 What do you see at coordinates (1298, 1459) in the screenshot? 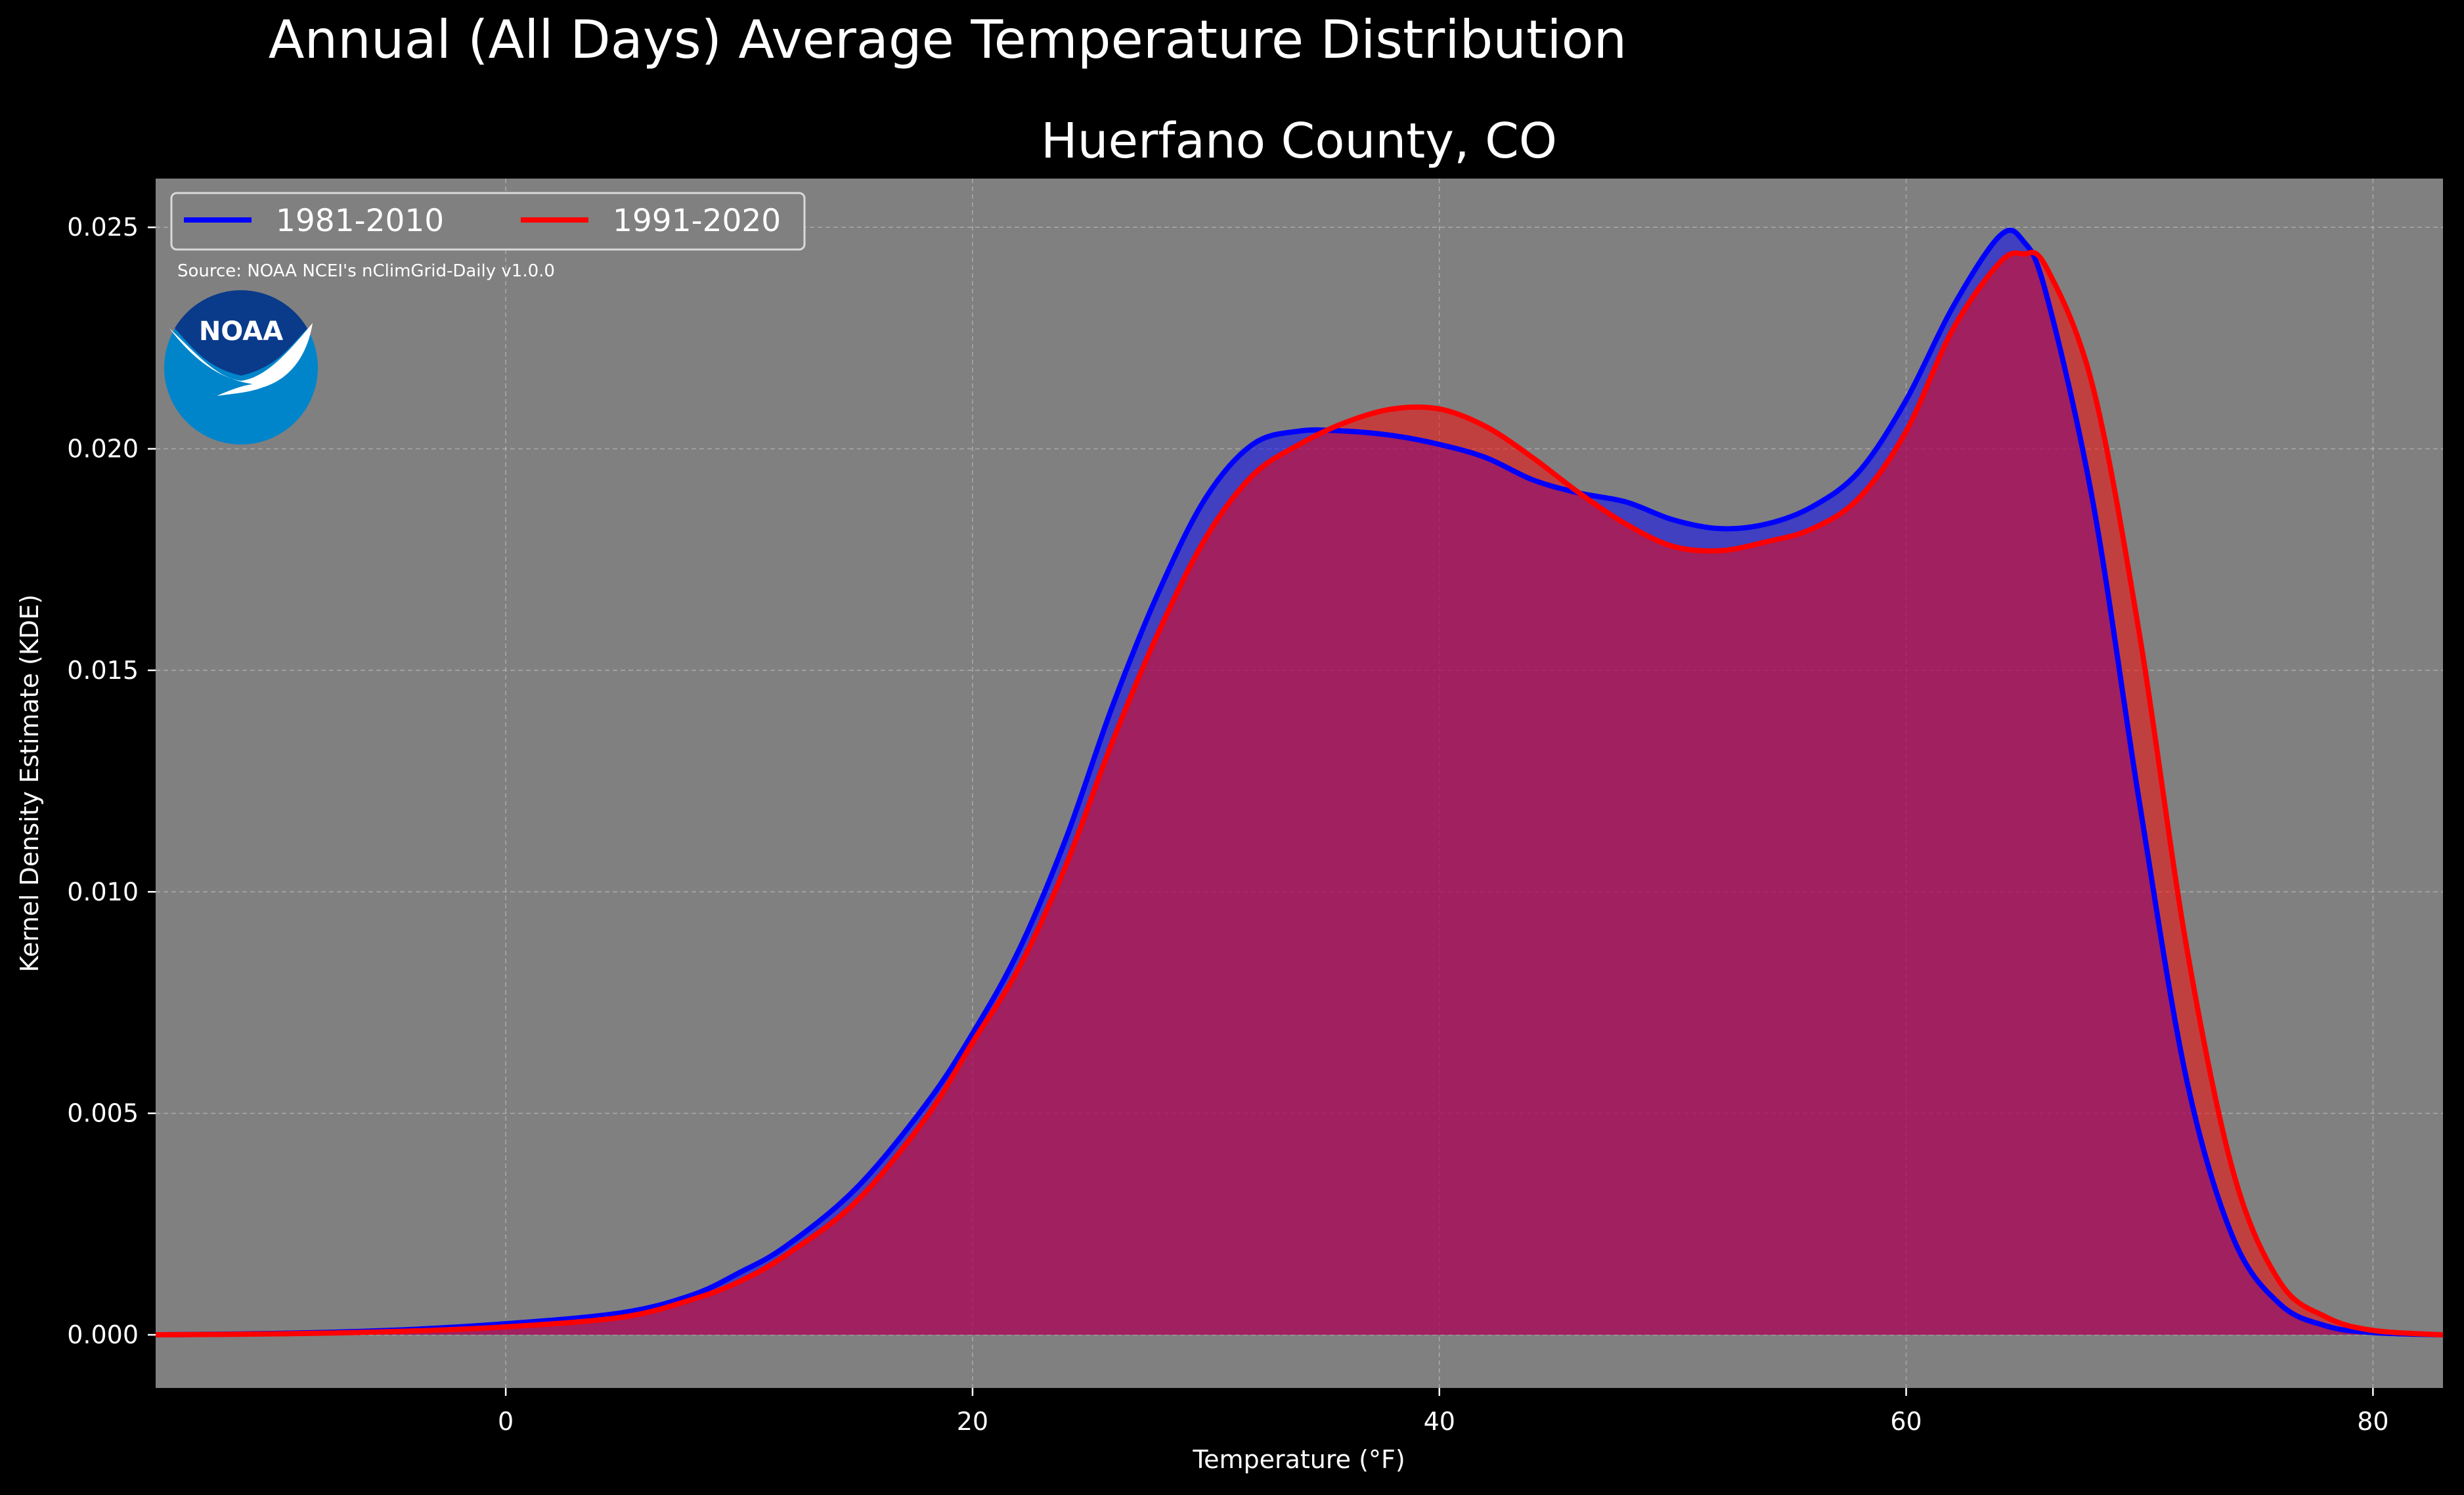
I see `x-axis-label: Temperature (°F)` at bounding box center [1298, 1459].